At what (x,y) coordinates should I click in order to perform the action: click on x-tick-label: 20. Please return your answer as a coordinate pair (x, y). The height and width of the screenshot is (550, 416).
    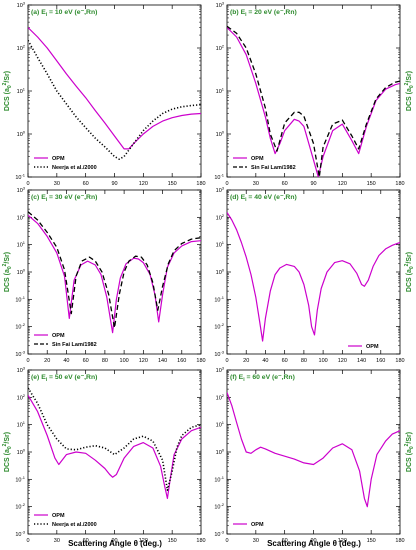
    Looking at the image, I should click on (47, 361).